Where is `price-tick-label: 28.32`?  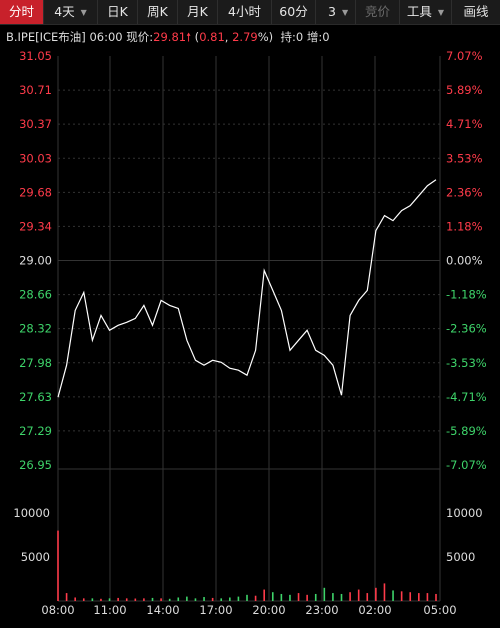 price-tick-label: 28.32 is located at coordinates (35, 329).